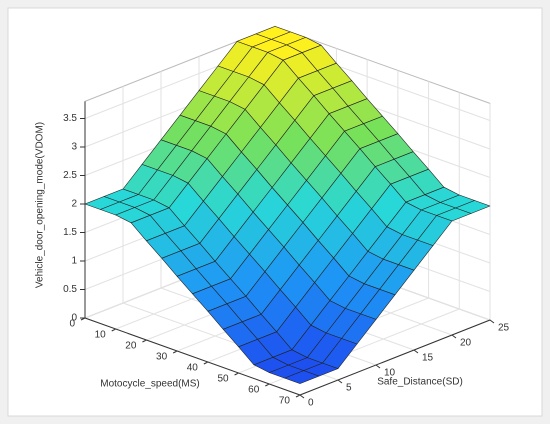 This screenshot has height=424, width=550. What do you see at coordinates (149, 384) in the screenshot?
I see `x-axis-label: Motocycle_speed(MS)` at bounding box center [149, 384].